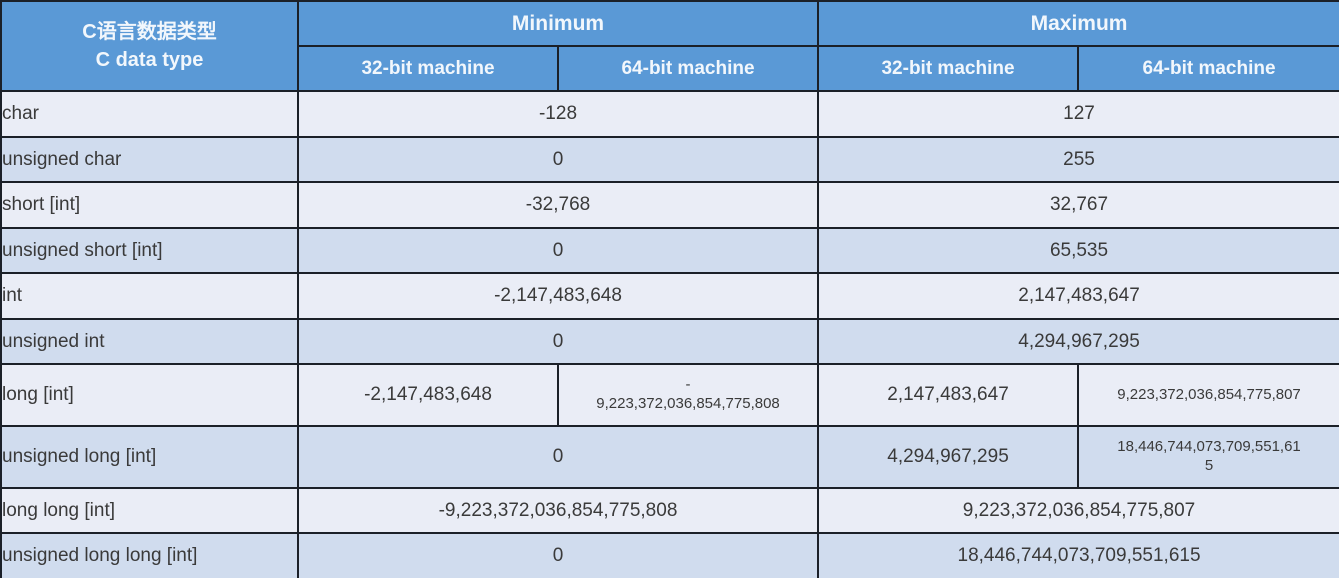 The width and height of the screenshot is (1339, 578). I want to click on type-label: unsigned long long [int], so click(149, 555).